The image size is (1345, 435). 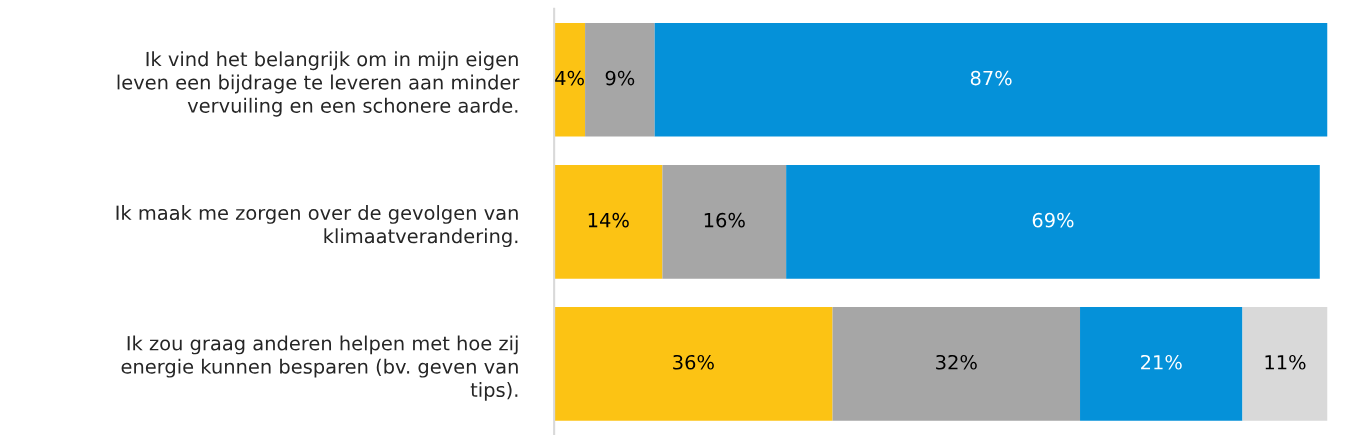 What do you see at coordinates (317, 226) in the screenshot?
I see `y-tick-label: Ik maak me zorgen over de gevolgen van klimaatverandering.` at bounding box center [317, 226].